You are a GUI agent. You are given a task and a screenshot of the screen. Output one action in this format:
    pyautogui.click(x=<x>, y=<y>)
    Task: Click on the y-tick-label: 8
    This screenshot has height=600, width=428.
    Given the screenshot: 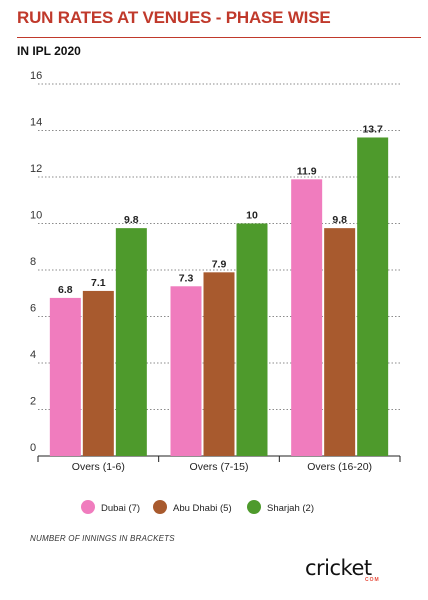 What is the action you would take?
    pyautogui.click(x=33, y=262)
    